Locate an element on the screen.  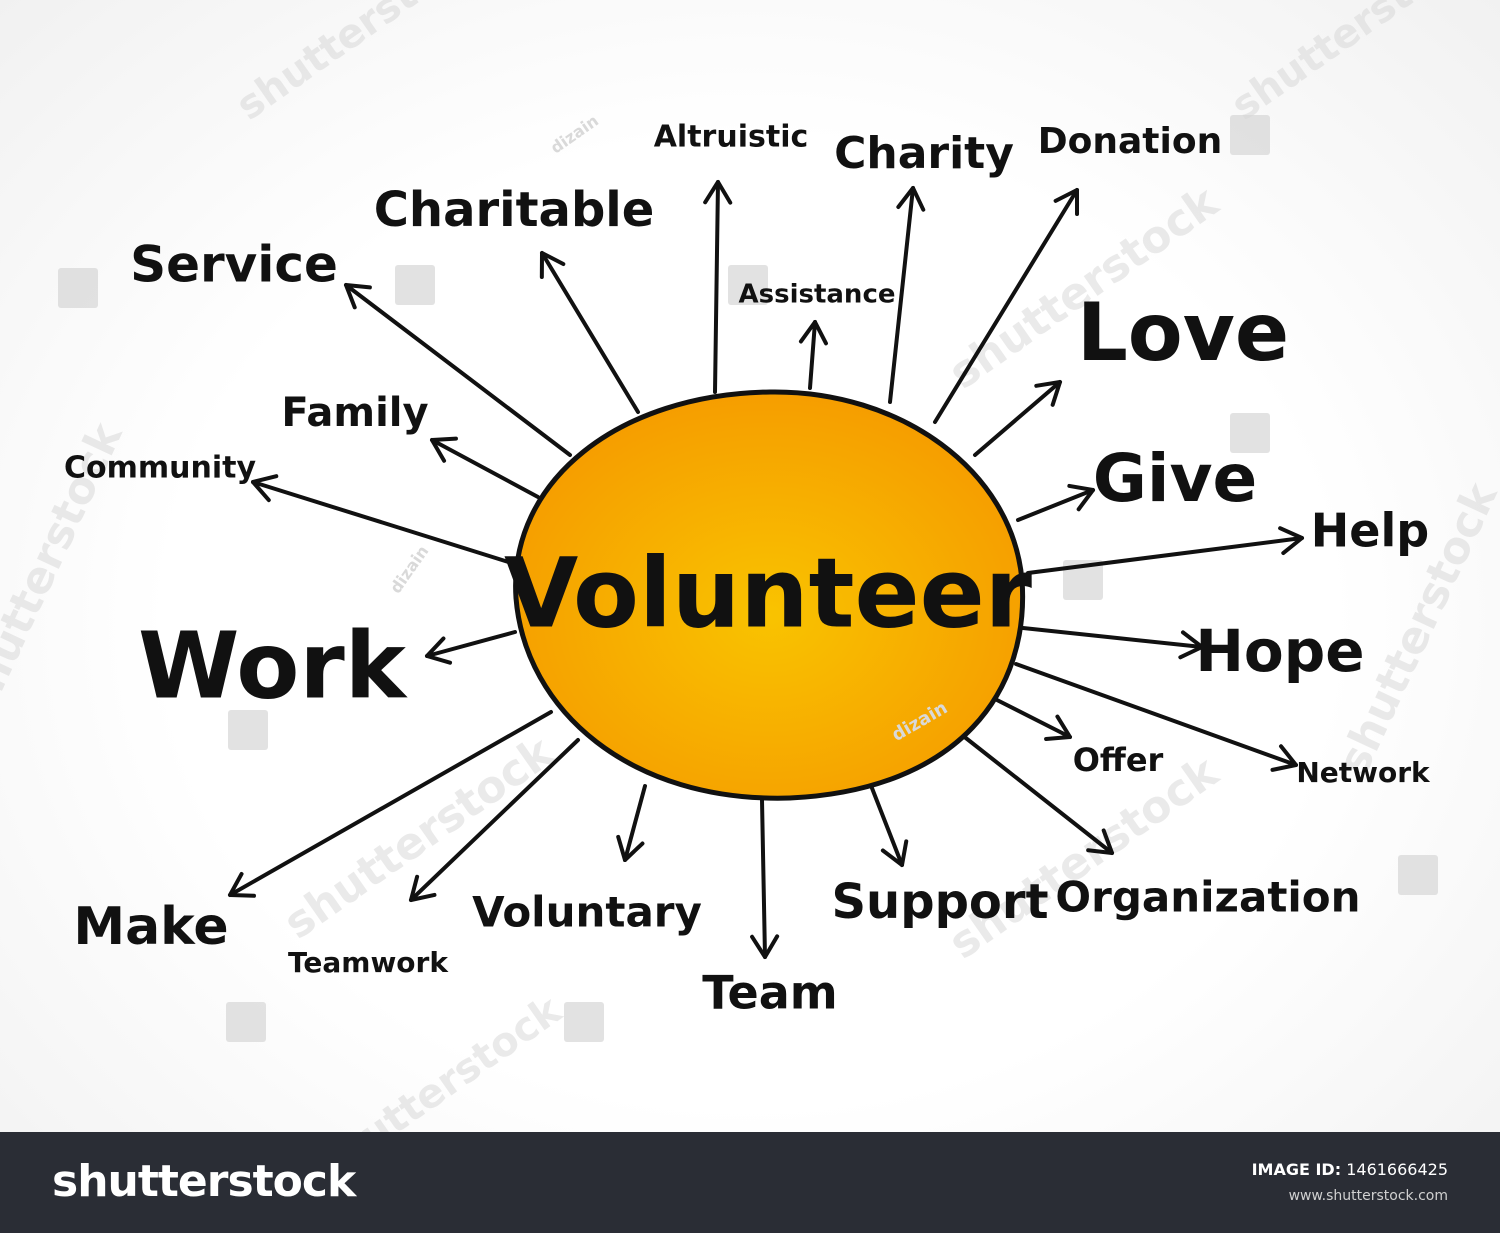
arrow-head-altruistic is located at coordinates (718, 192).